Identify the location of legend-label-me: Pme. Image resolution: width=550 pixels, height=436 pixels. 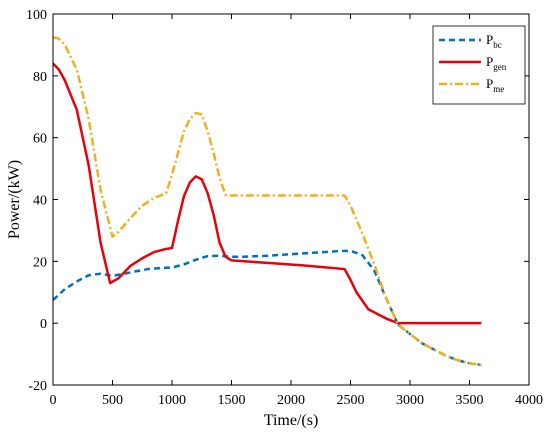
(495, 85).